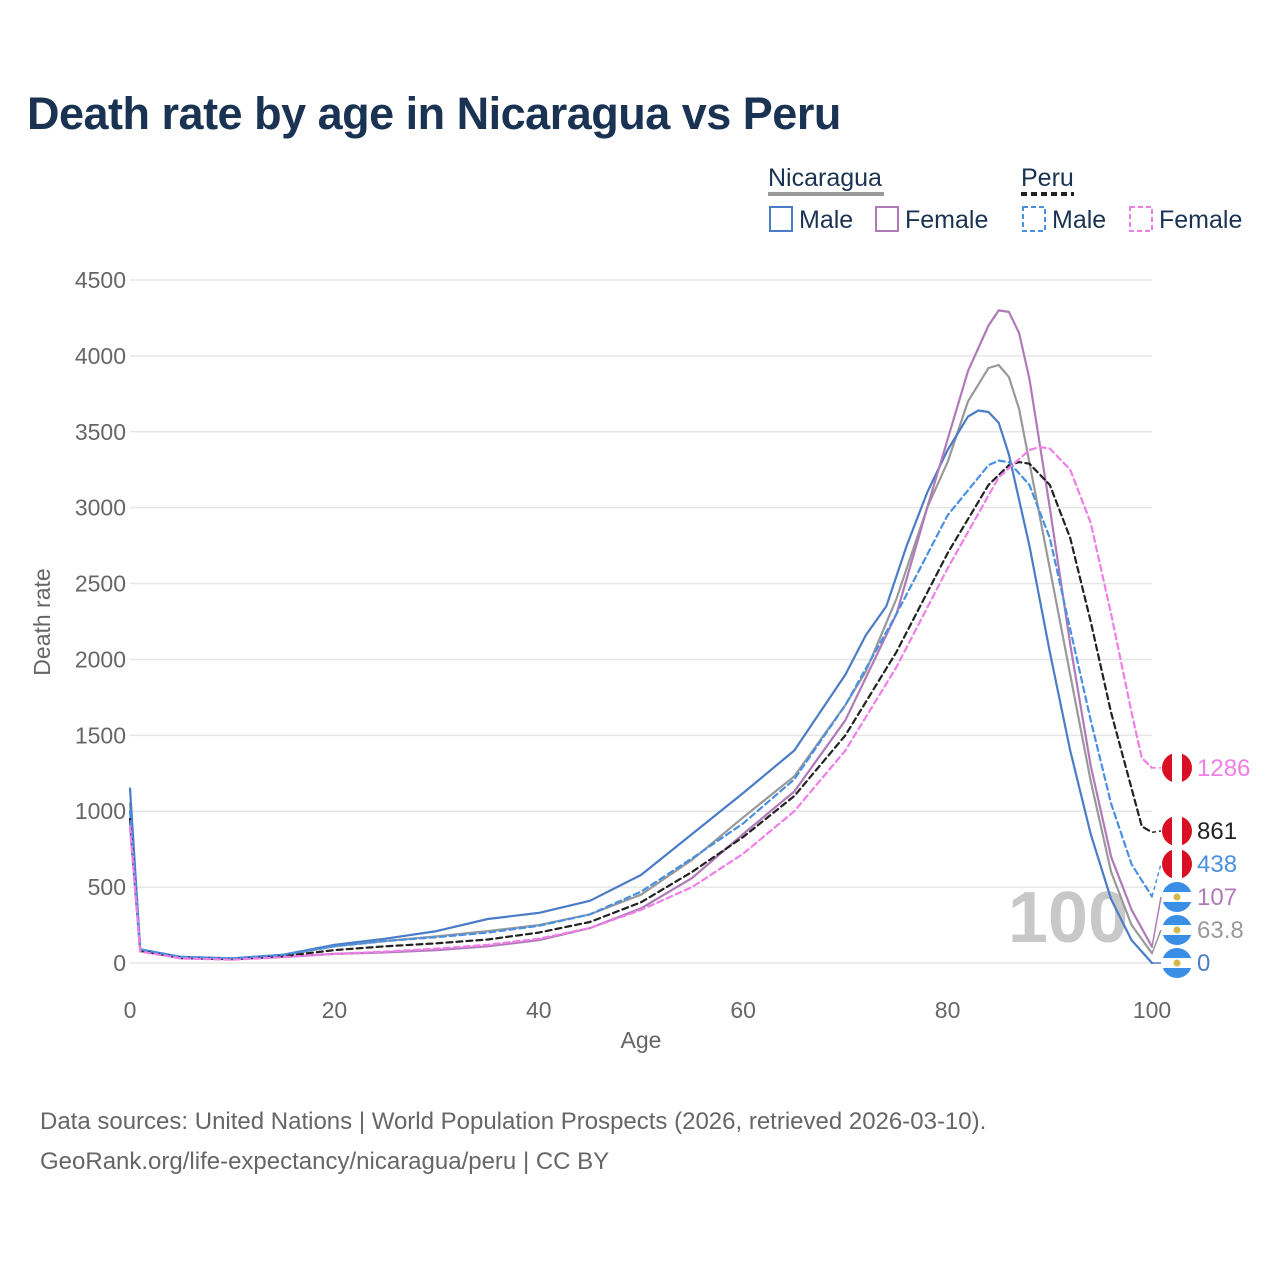 Image resolution: width=1280 pixels, height=1280 pixels. Describe the element at coordinates (648, 1010) in the screenshot. I see `x-axis-ticks: 0 20 40 60 80 100` at that location.